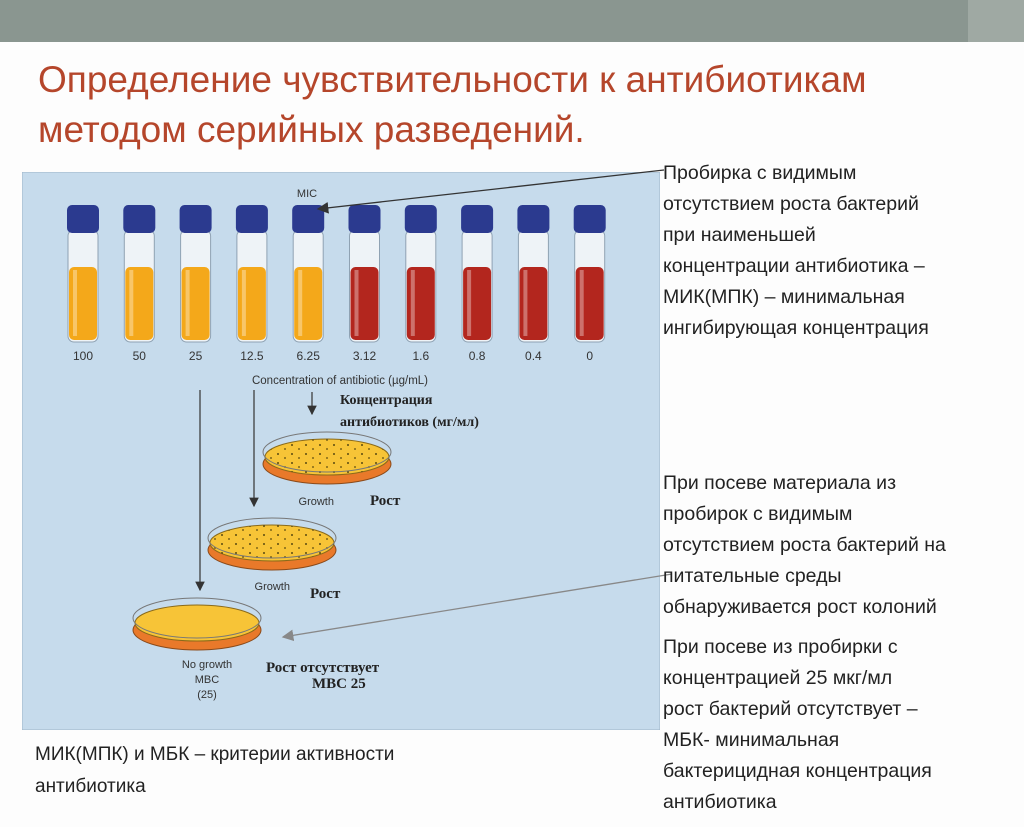 This screenshot has width=1024, height=827. I want to click on top-bar, so click(512, 21).